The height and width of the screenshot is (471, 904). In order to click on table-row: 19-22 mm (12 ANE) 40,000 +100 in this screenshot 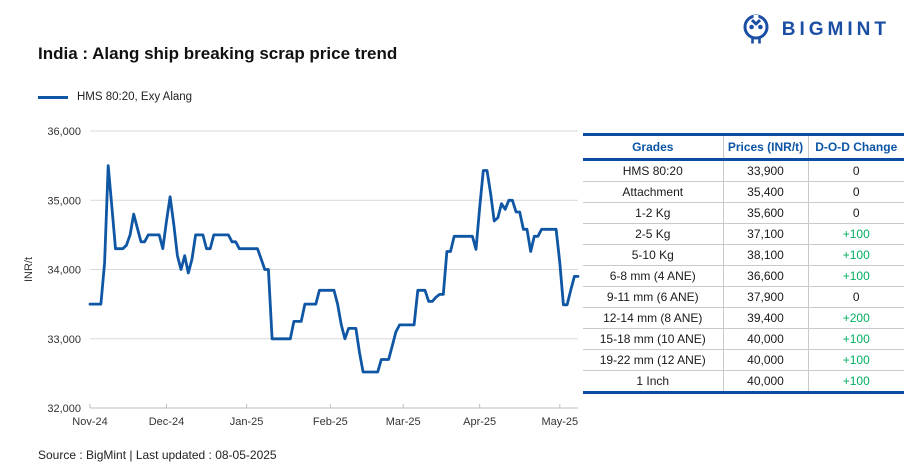, I will do `click(743, 360)`.